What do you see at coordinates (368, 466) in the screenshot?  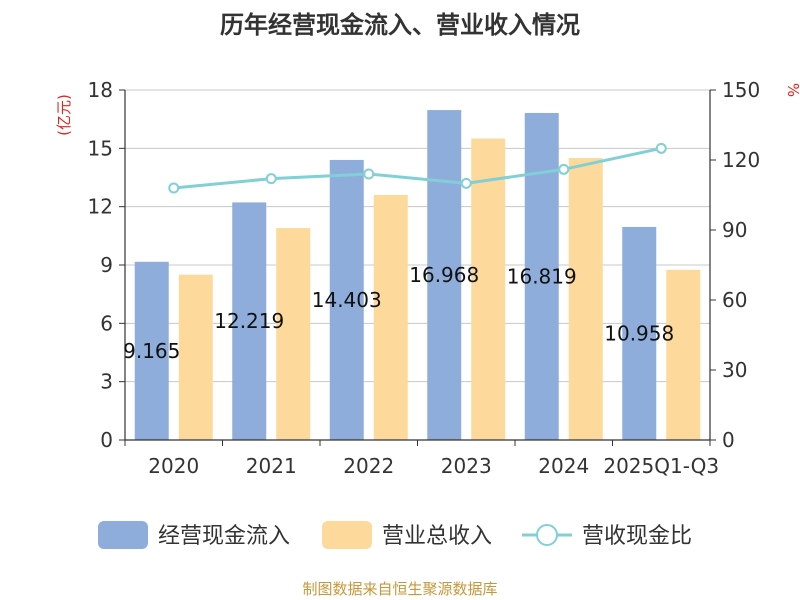 I see `x-tick-label: 2022` at bounding box center [368, 466].